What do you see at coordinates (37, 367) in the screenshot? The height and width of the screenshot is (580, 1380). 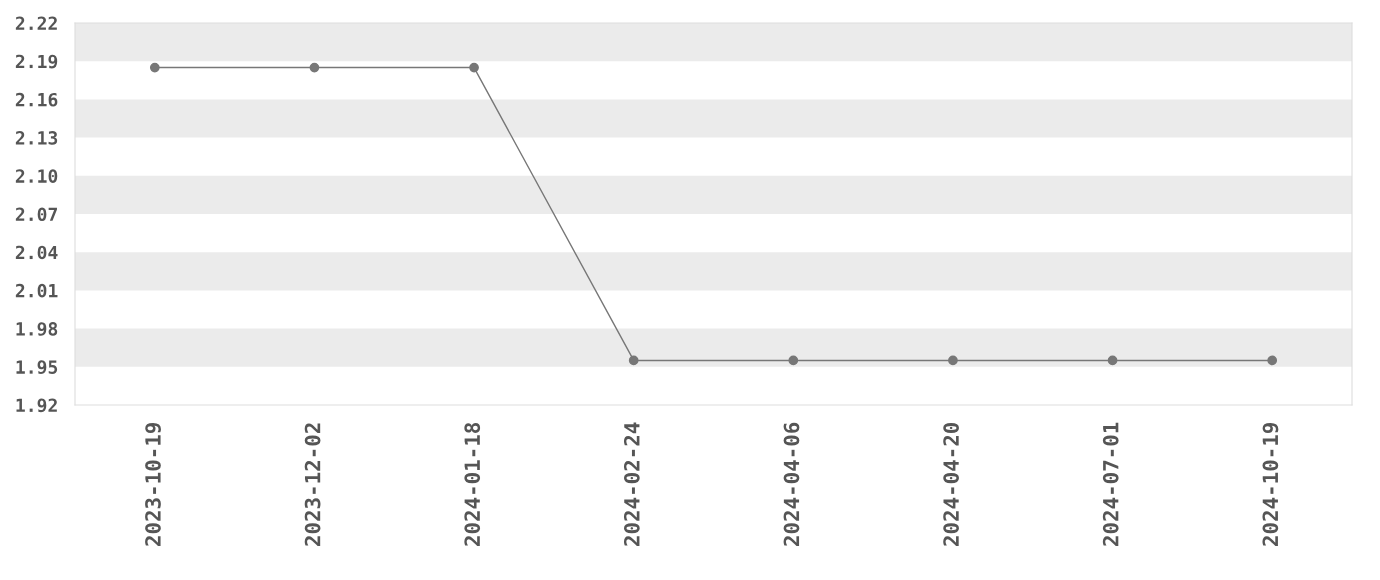 I see `y-tick-label: 1.95` at bounding box center [37, 367].